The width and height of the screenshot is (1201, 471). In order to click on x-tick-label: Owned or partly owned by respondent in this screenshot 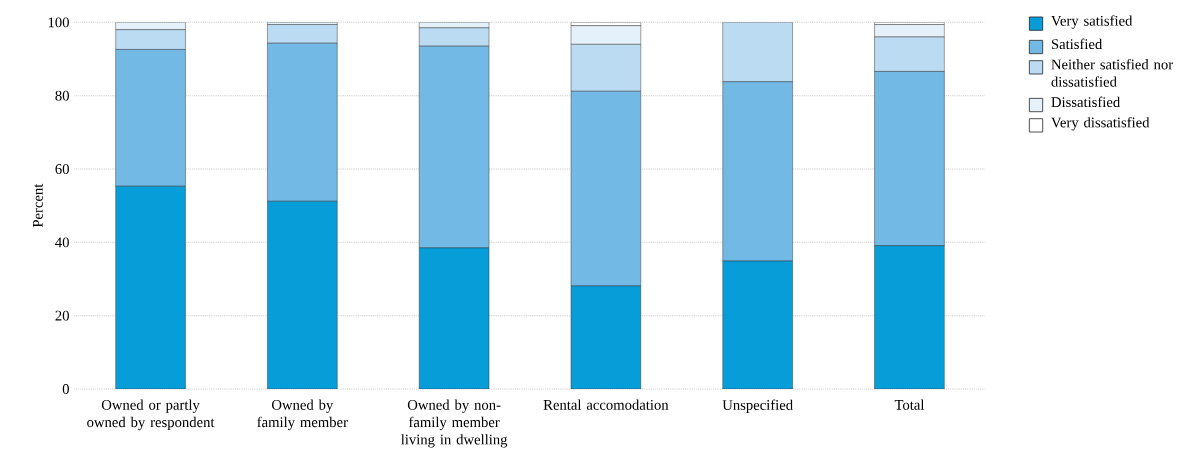, I will do `click(151, 415)`.